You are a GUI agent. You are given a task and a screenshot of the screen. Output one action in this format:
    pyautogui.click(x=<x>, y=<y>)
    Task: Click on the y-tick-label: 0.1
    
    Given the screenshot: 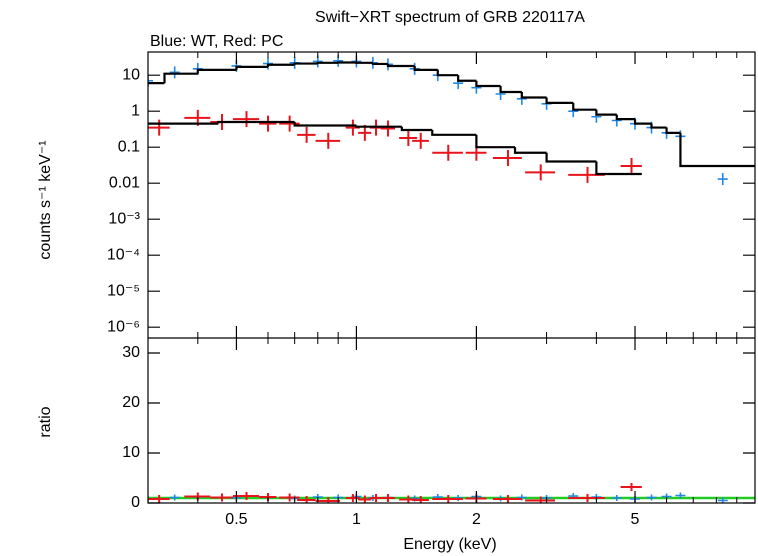 What is the action you would take?
    pyautogui.click(x=129, y=146)
    